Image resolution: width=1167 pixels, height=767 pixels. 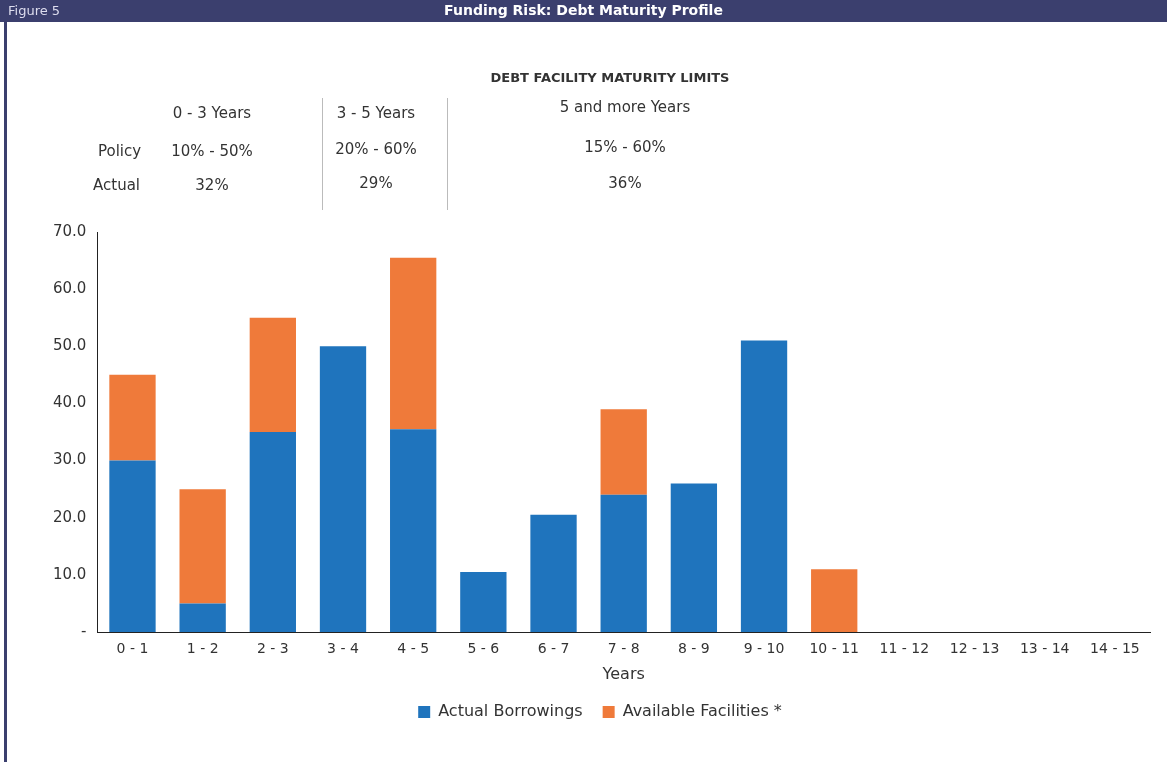 I want to click on text: 5 and more Years, so click(x=625, y=107).